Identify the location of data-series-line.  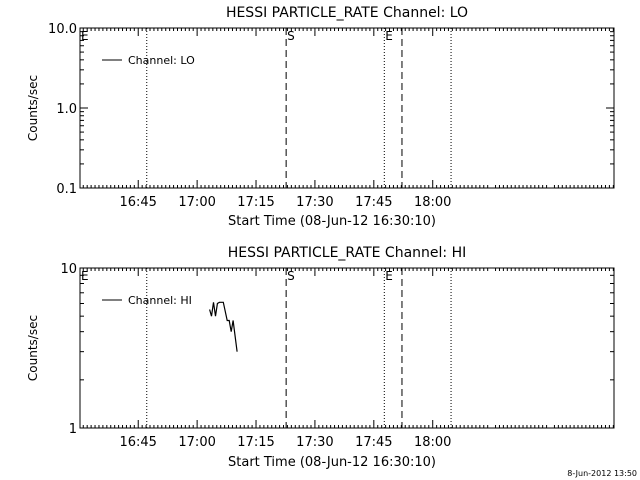
(223, 326).